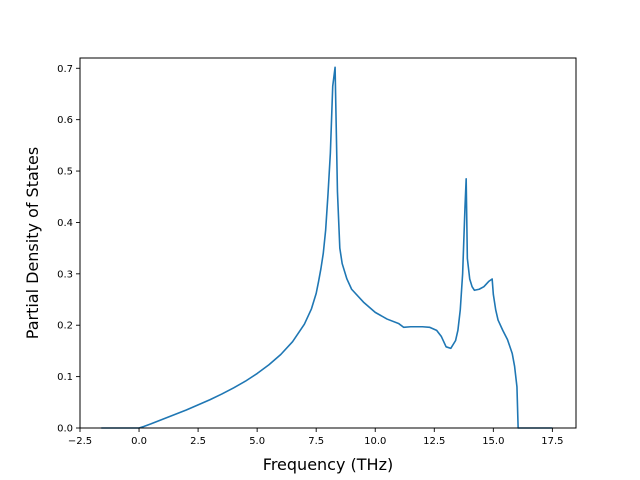  What do you see at coordinates (68, 249) in the screenshot?
I see `y-axis-ticks: 0.0 0.1 0.2 0.3 0.4 0.5 0.6 0.7` at bounding box center [68, 249].